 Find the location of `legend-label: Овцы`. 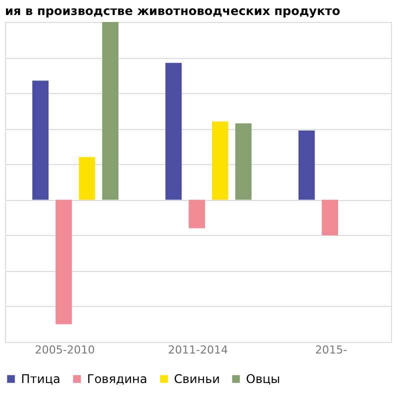

legend-label: Овцы is located at coordinates (263, 379).